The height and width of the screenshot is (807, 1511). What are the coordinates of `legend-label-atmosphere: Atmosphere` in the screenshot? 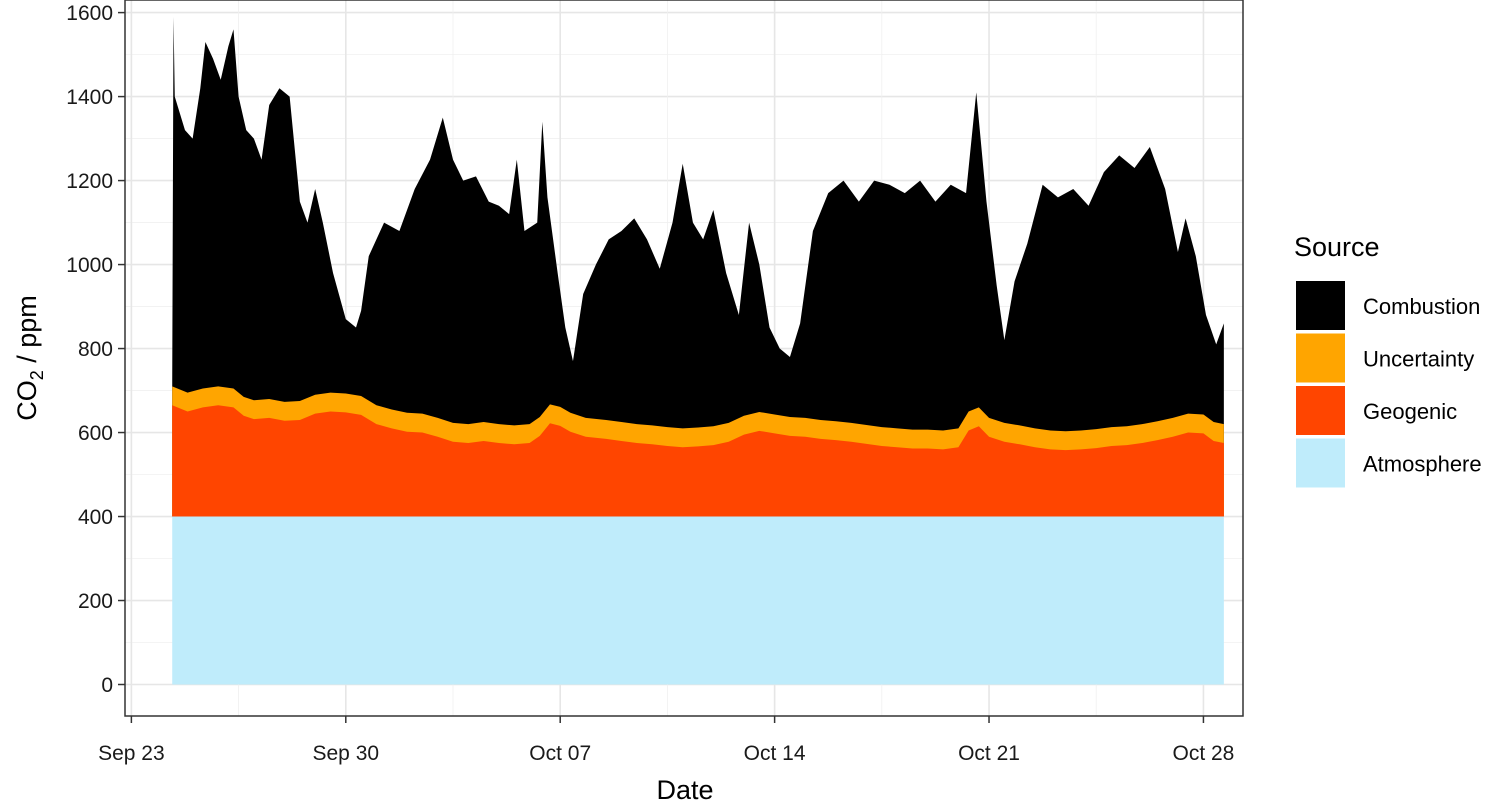 It's located at (1422, 464).